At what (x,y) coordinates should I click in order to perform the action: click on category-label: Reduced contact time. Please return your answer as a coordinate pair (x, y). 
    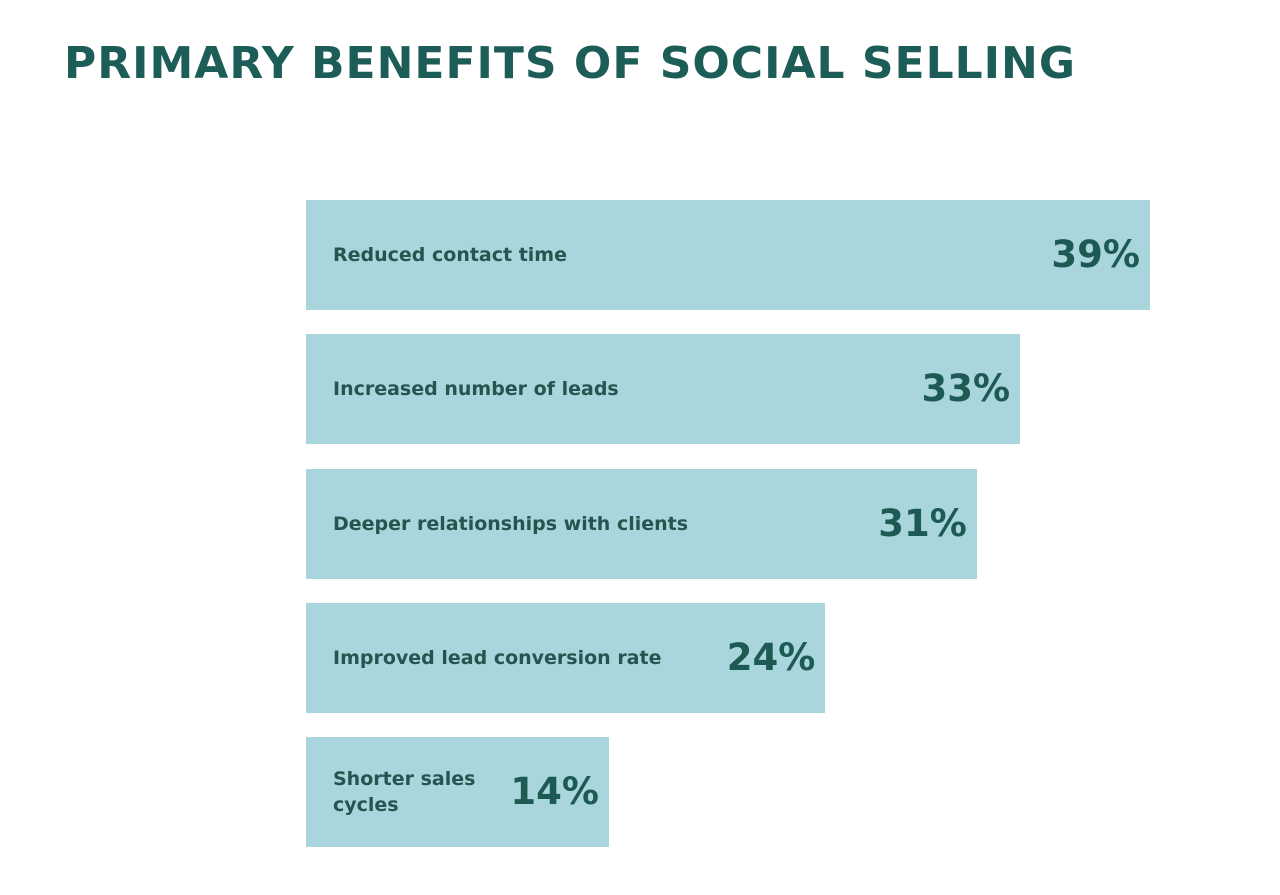
    Looking at the image, I should click on (450, 255).